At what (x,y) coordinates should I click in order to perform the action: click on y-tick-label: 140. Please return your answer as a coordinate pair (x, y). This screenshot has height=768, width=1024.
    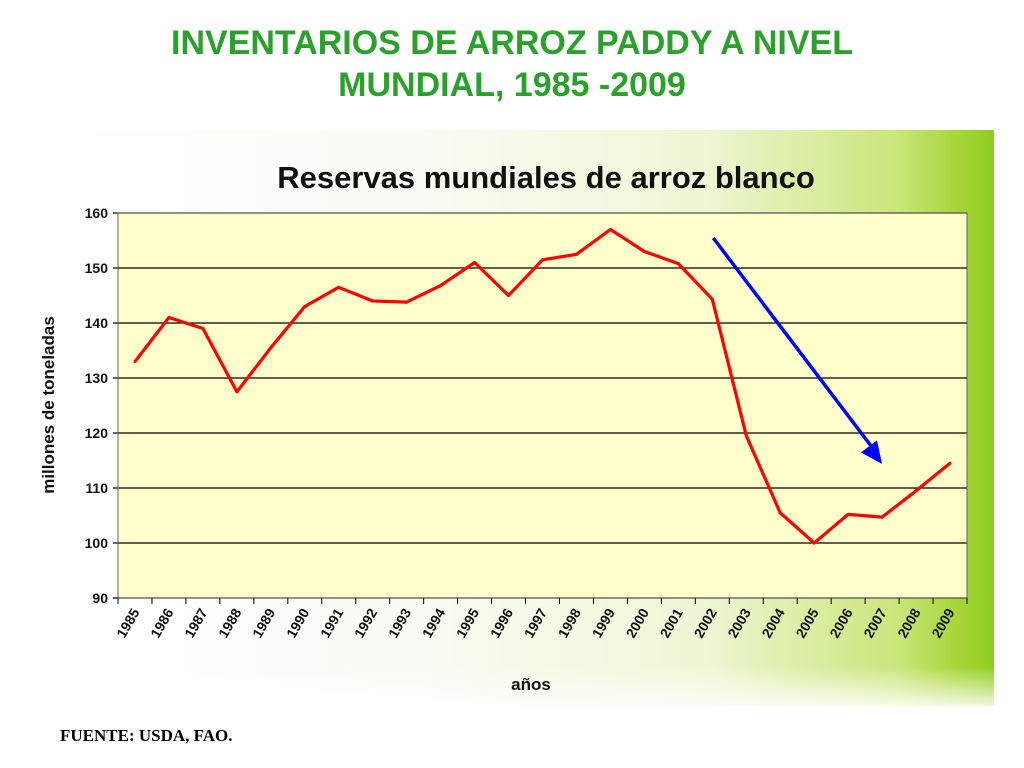
    Looking at the image, I should click on (97, 323).